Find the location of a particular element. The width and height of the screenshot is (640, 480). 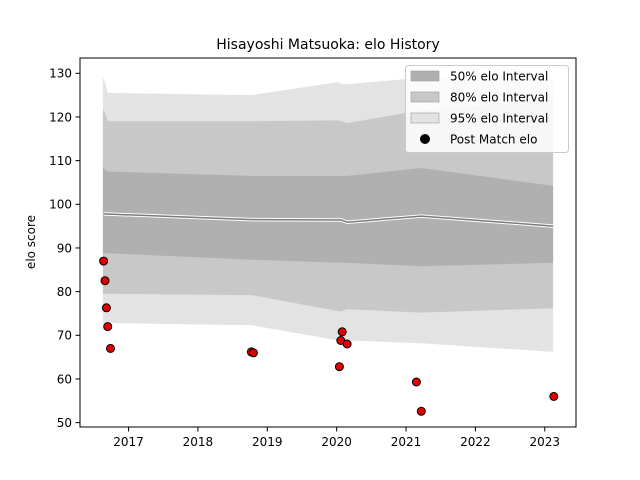

legend-marker is located at coordinates (425, 139).